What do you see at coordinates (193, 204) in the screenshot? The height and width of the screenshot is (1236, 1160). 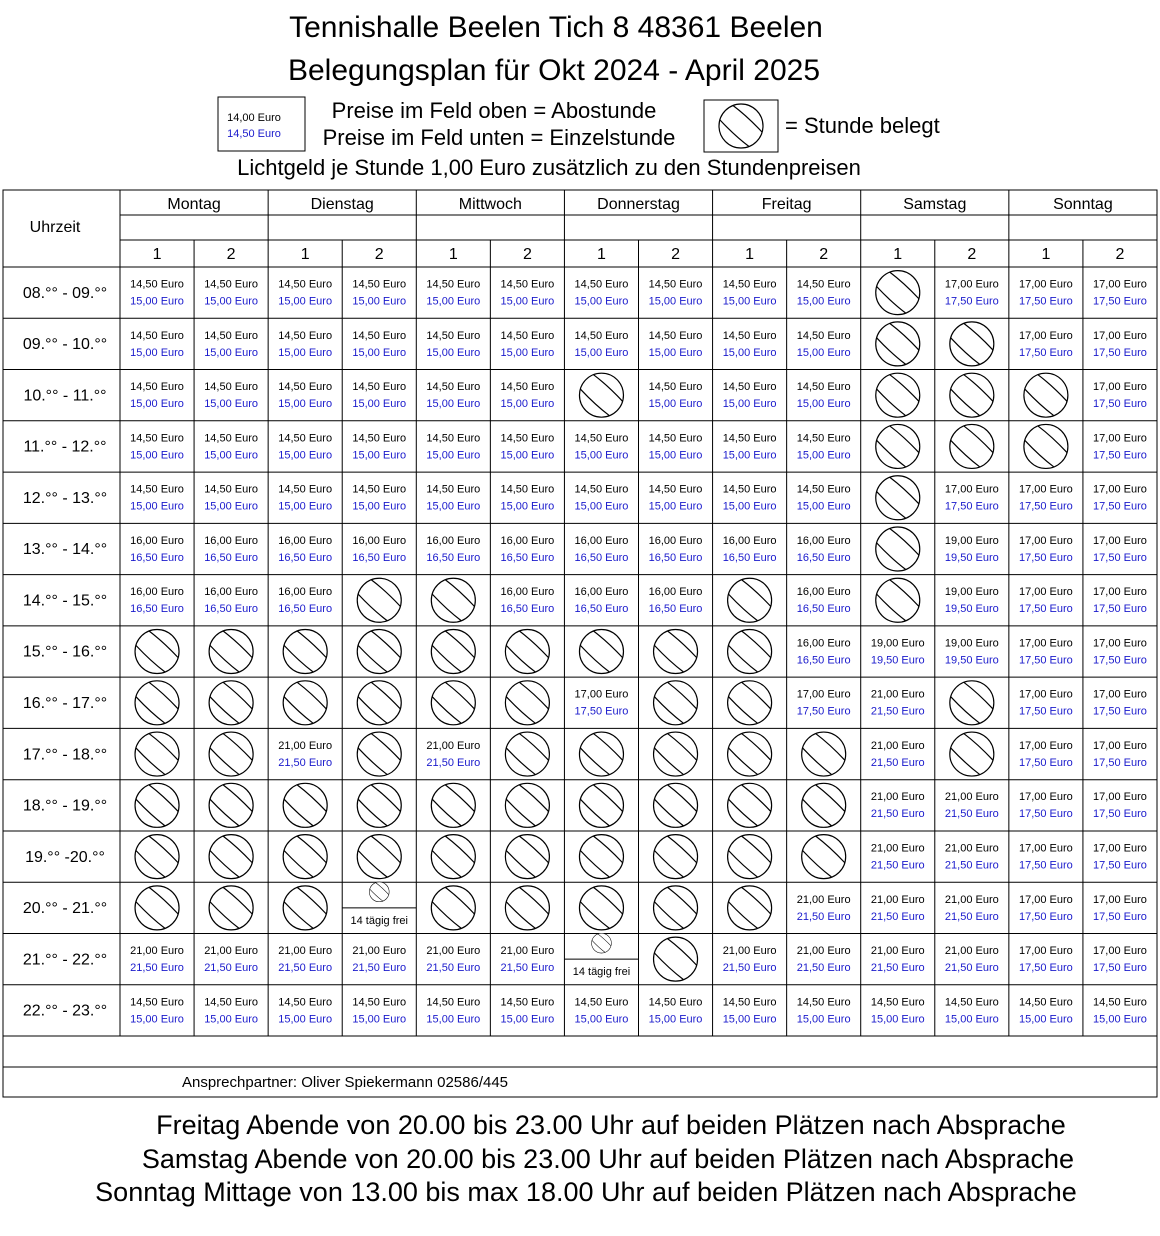 I see `day-header: Montag` at bounding box center [193, 204].